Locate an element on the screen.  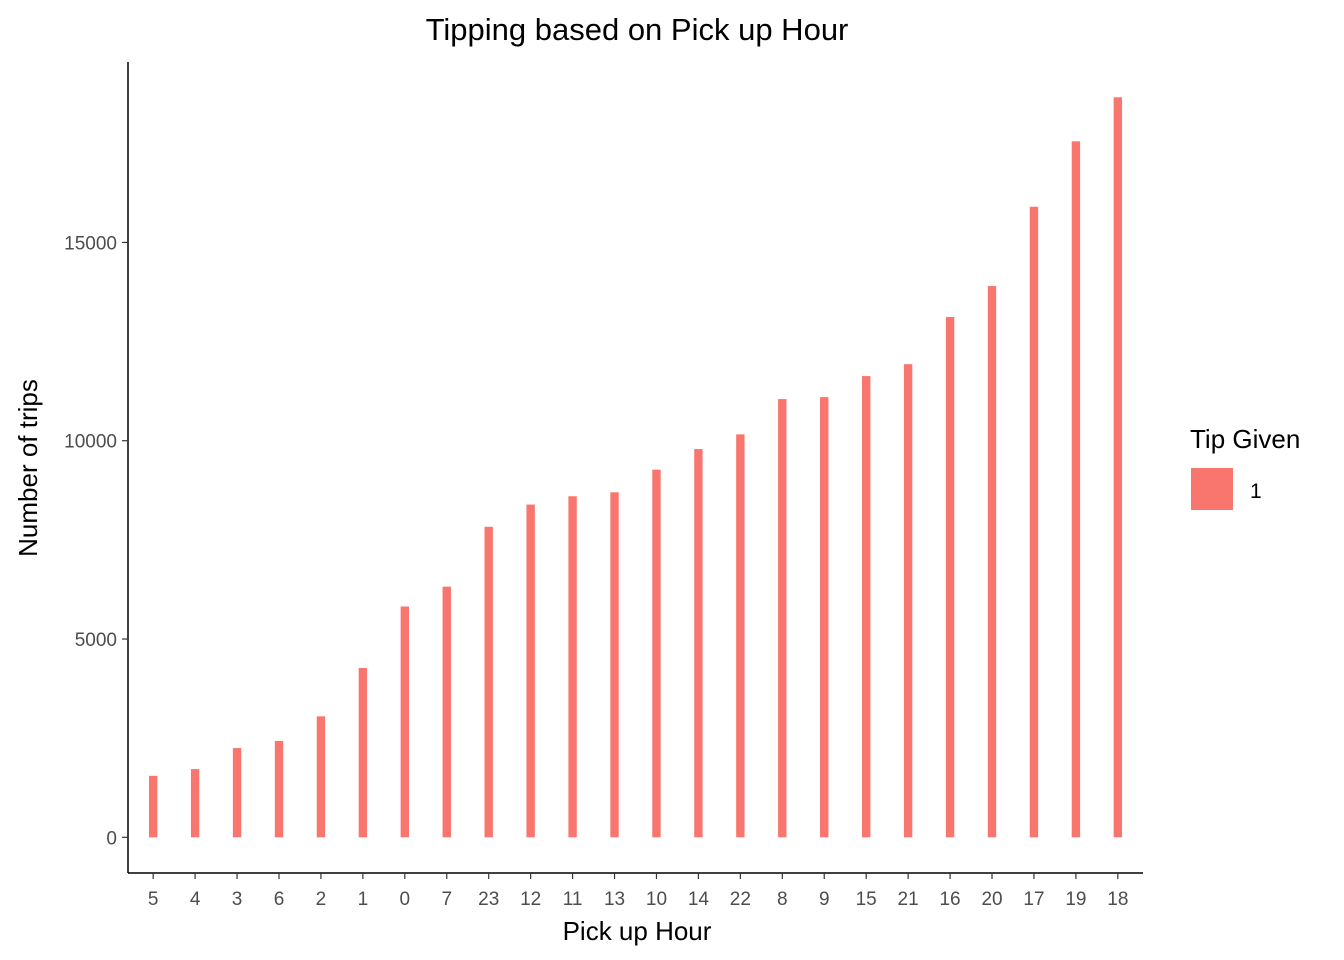
x-tick-label-6: 6 is located at coordinates (279, 899).